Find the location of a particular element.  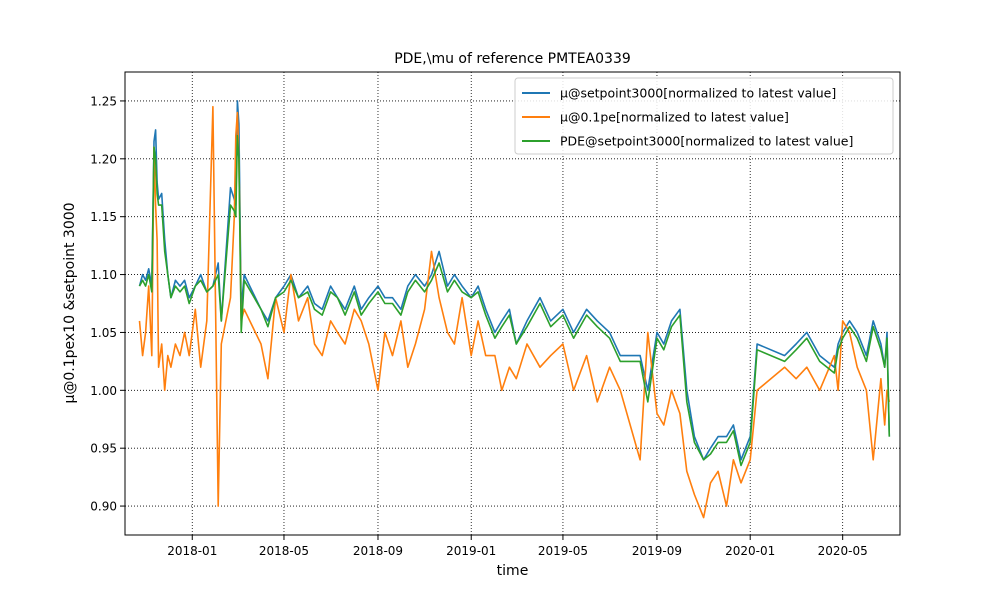

x-axis-label: time is located at coordinates (513, 571).